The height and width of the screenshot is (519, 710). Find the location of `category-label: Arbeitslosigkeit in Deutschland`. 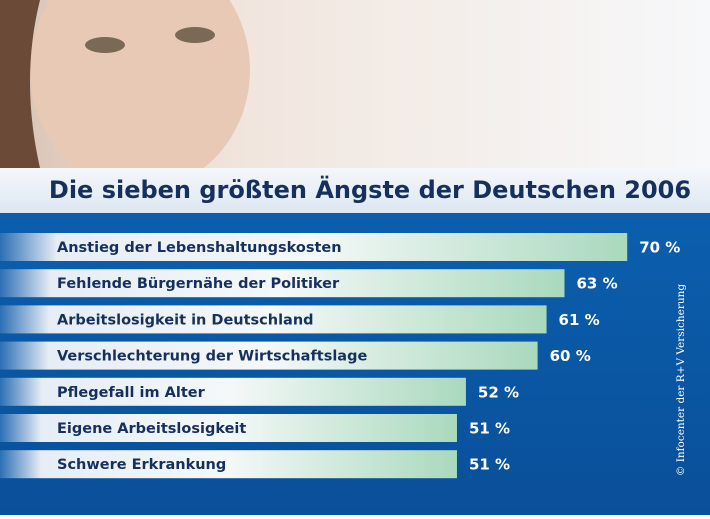

category-label: Arbeitslosigkeit in Deutschland is located at coordinates (185, 320).